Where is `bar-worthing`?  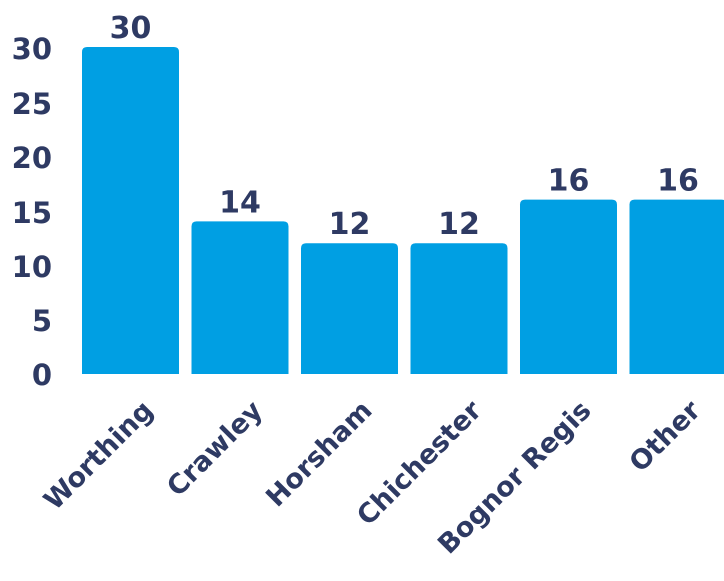
bar-worthing is located at coordinates (130, 210).